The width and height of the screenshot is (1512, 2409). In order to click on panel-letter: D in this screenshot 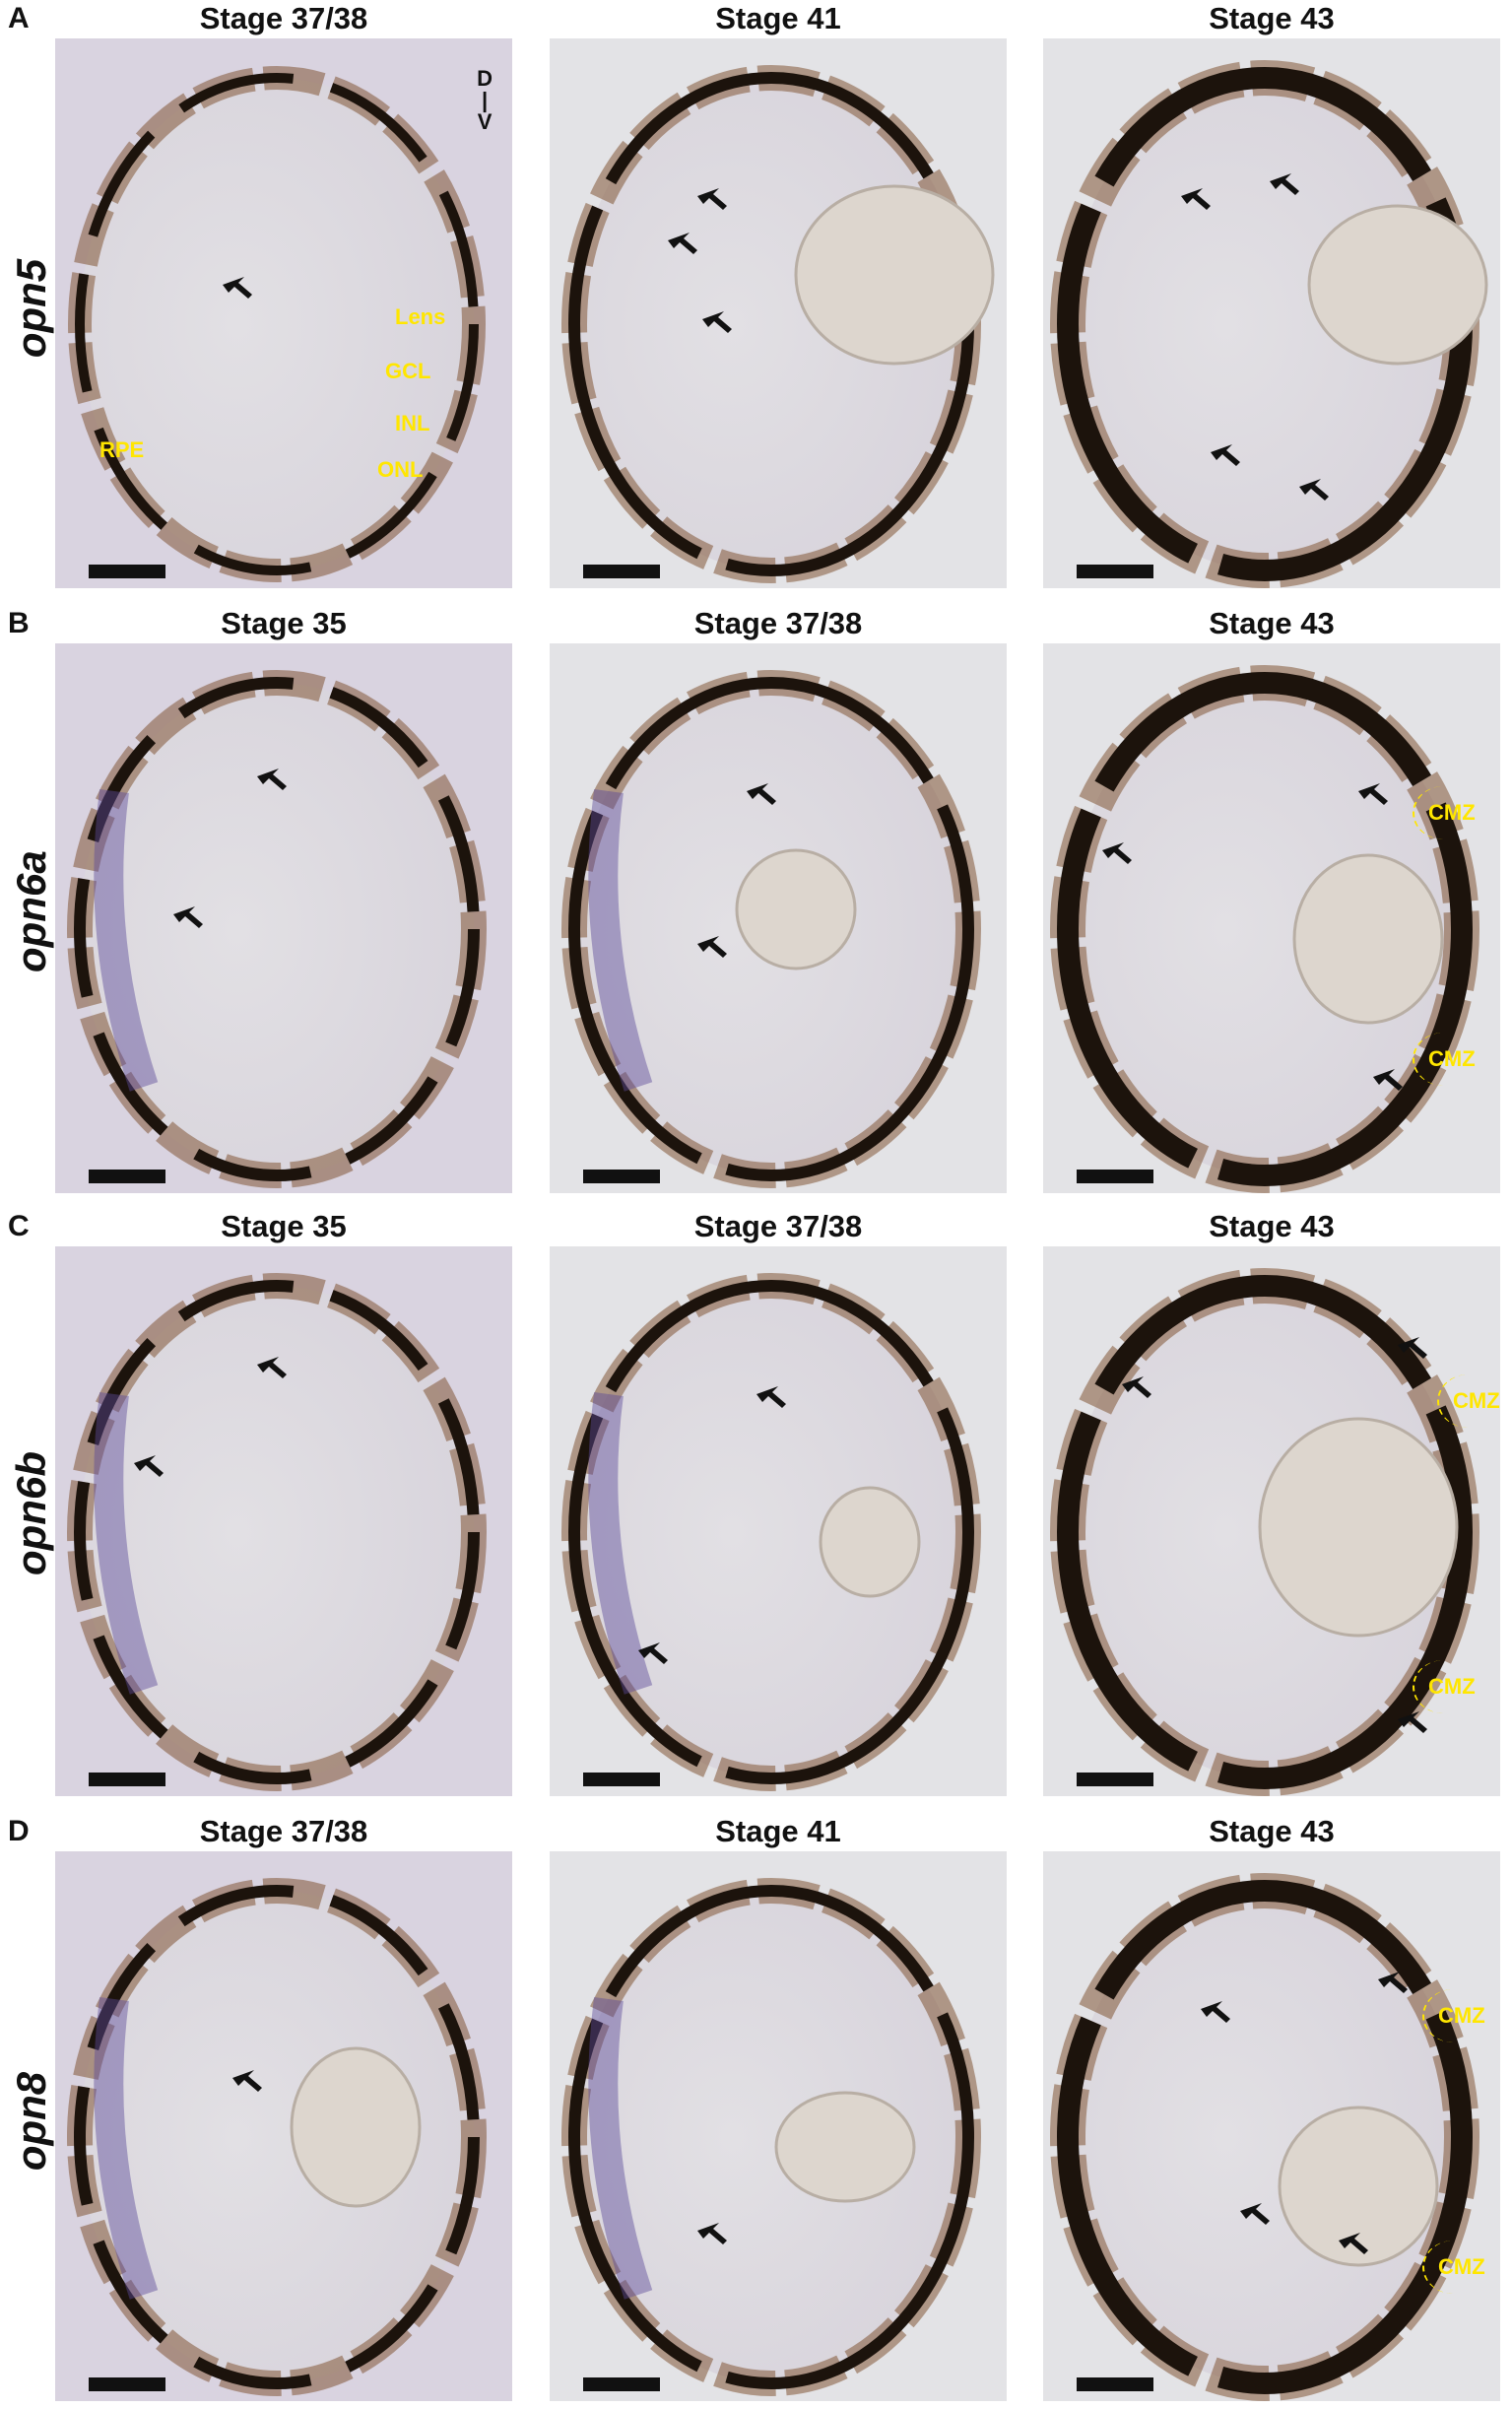, I will do `click(19, 1831)`.